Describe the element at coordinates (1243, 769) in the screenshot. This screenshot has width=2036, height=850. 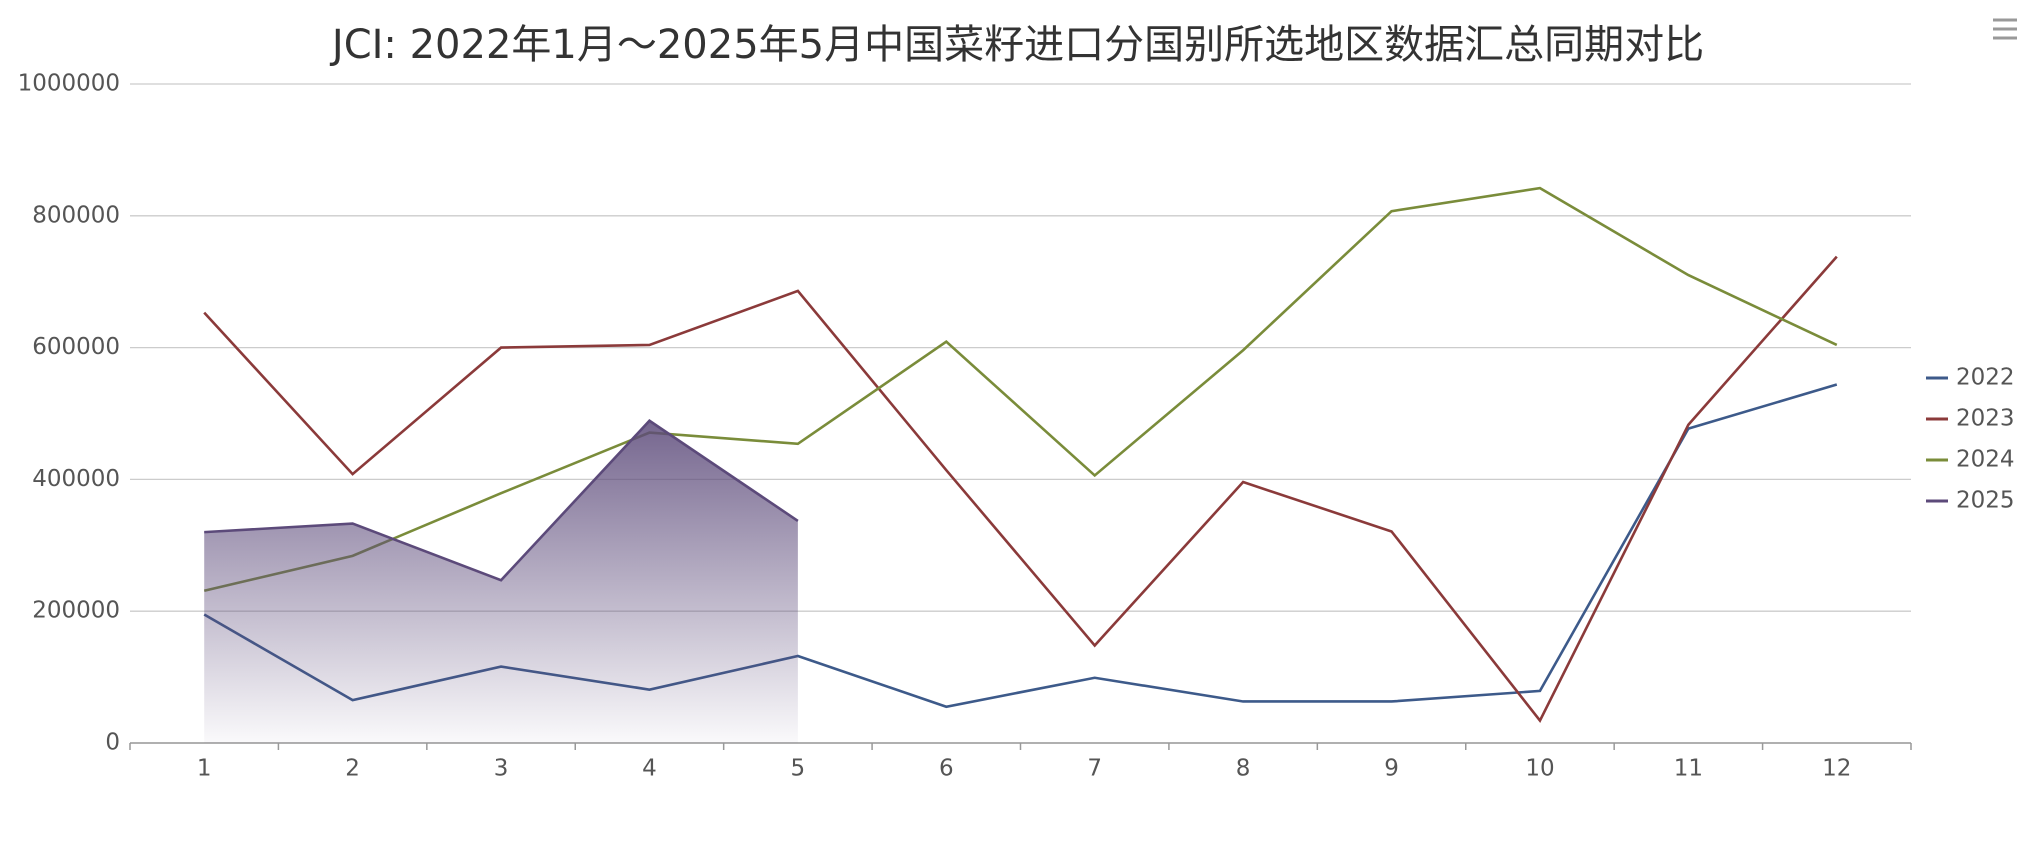
I see `x-tick-label: 8` at that location.